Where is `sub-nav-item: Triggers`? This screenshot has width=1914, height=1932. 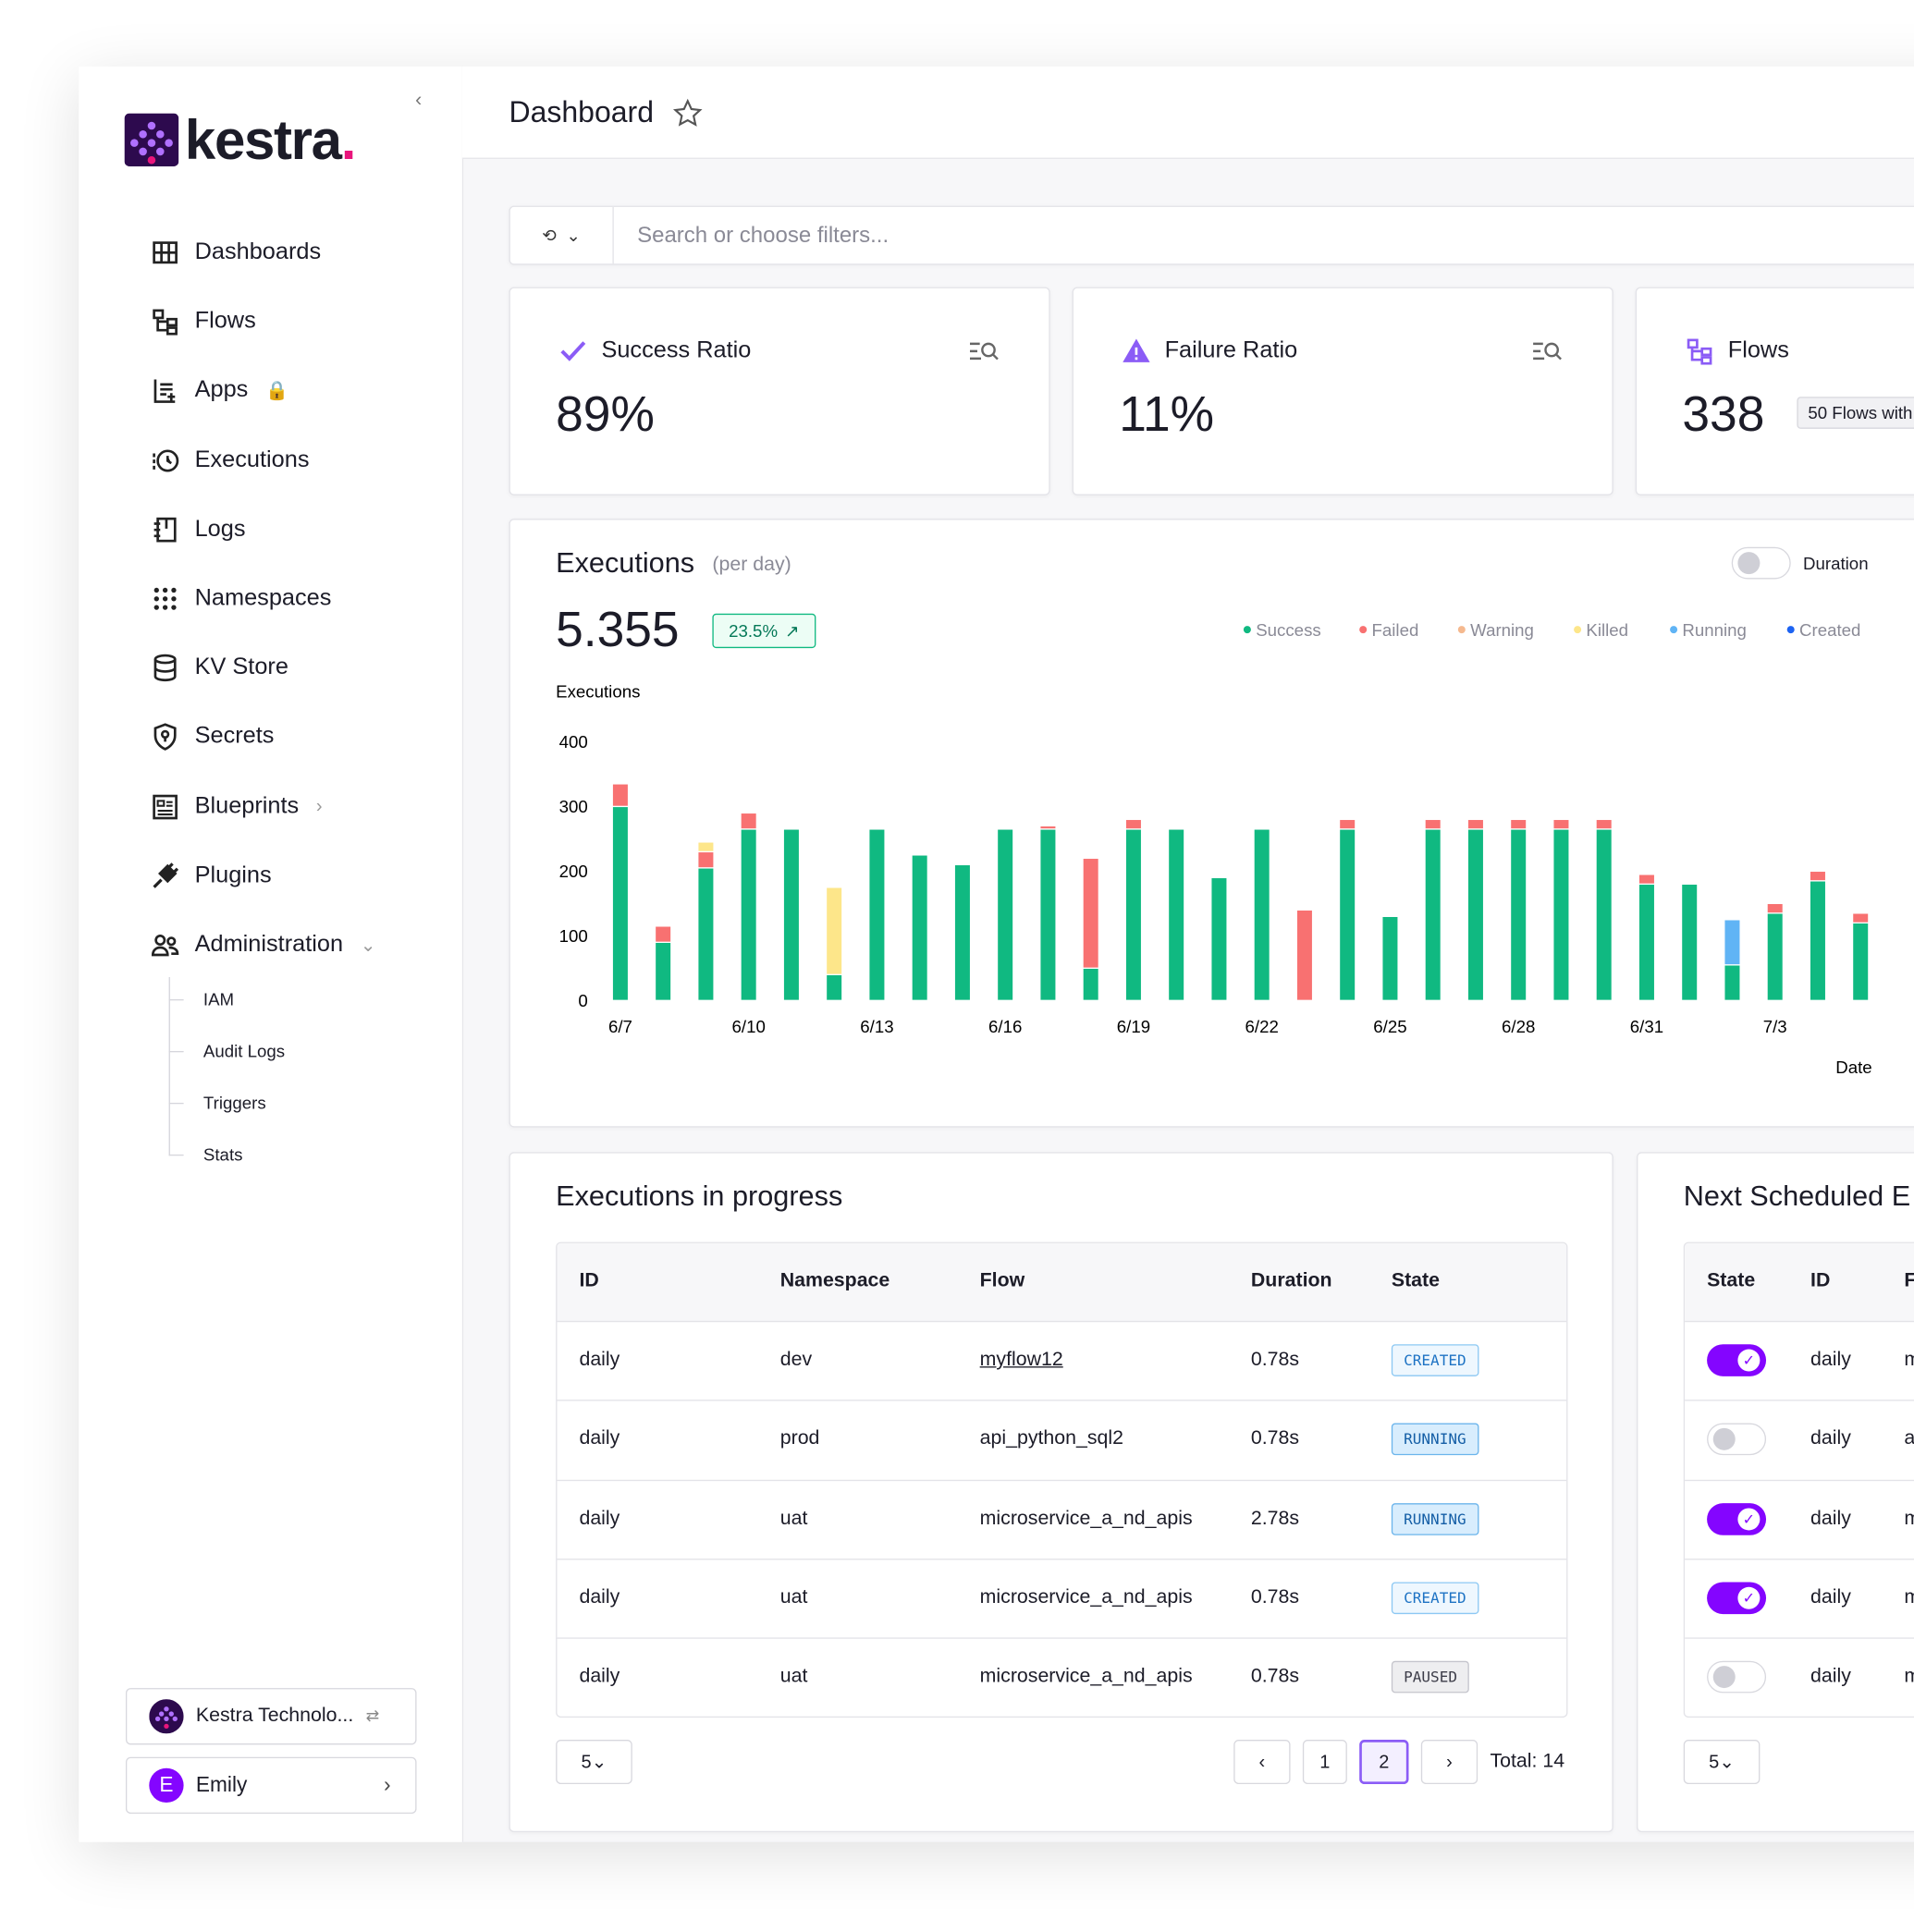 sub-nav-item: Triggers is located at coordinates (234, 1103).